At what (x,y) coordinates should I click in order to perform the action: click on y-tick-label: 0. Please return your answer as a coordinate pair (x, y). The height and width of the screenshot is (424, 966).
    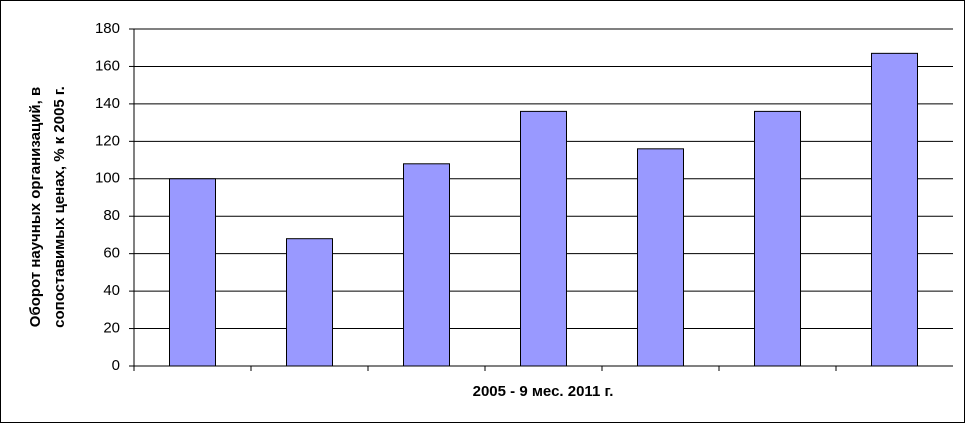
    Looking at the image, I should click on (116, 365).